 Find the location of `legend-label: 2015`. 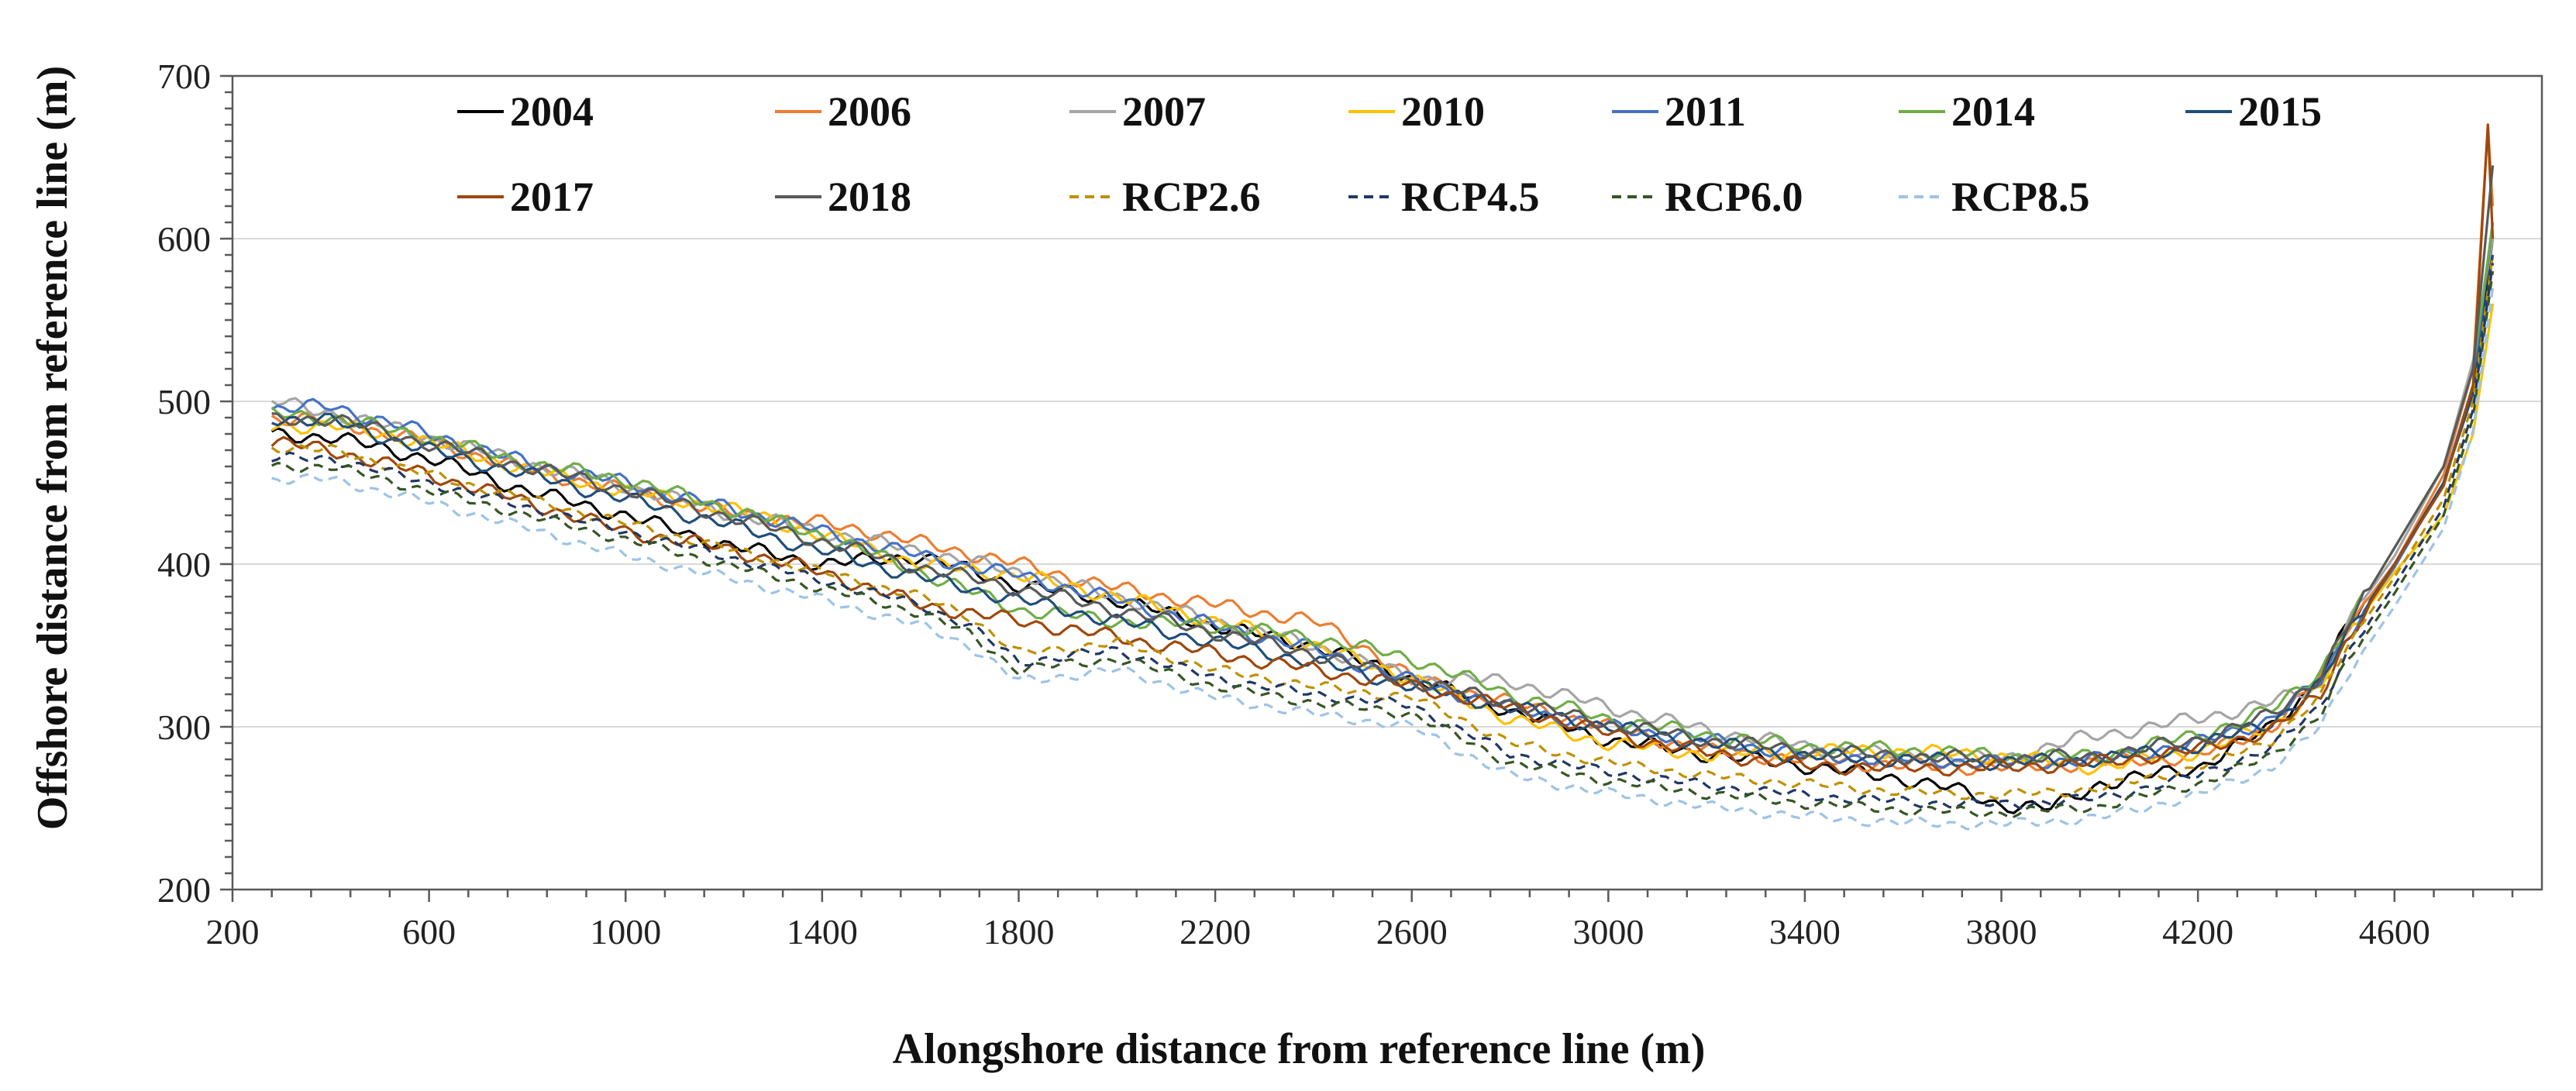

legend-label: 2015 is located at coordinates (2280, 111).